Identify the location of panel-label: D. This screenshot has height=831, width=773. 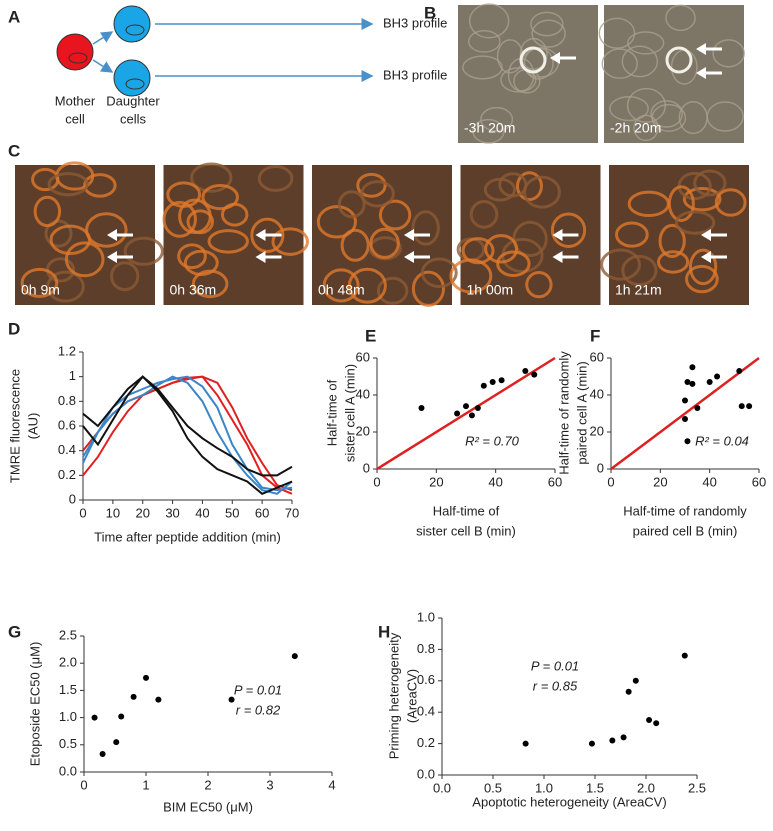
(14, 328).